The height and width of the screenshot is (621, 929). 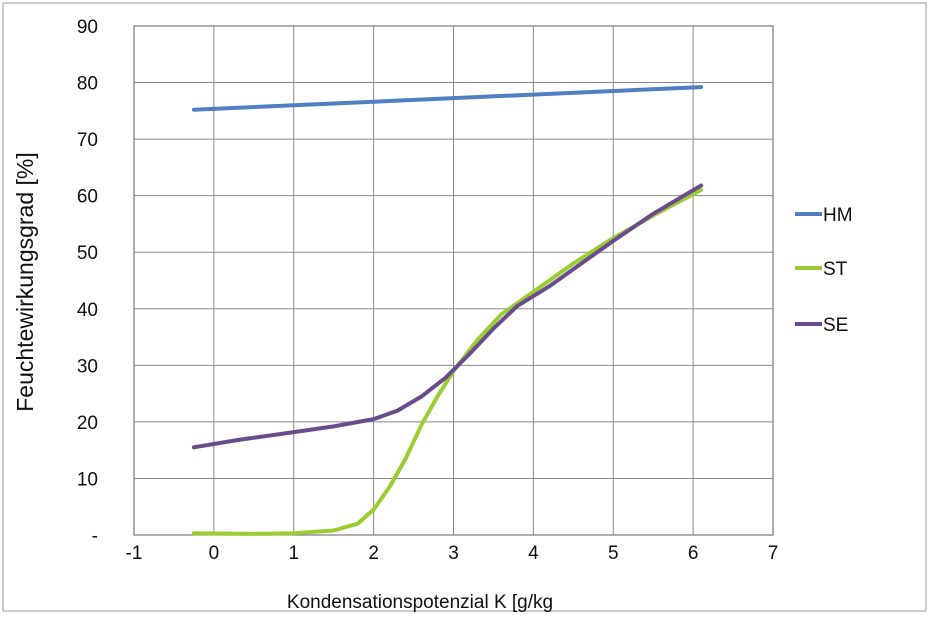 What do you see at coordinates (214, 553) in the screenshot?
I see `x-tick-label: 0` at bounding box center [214, 553].